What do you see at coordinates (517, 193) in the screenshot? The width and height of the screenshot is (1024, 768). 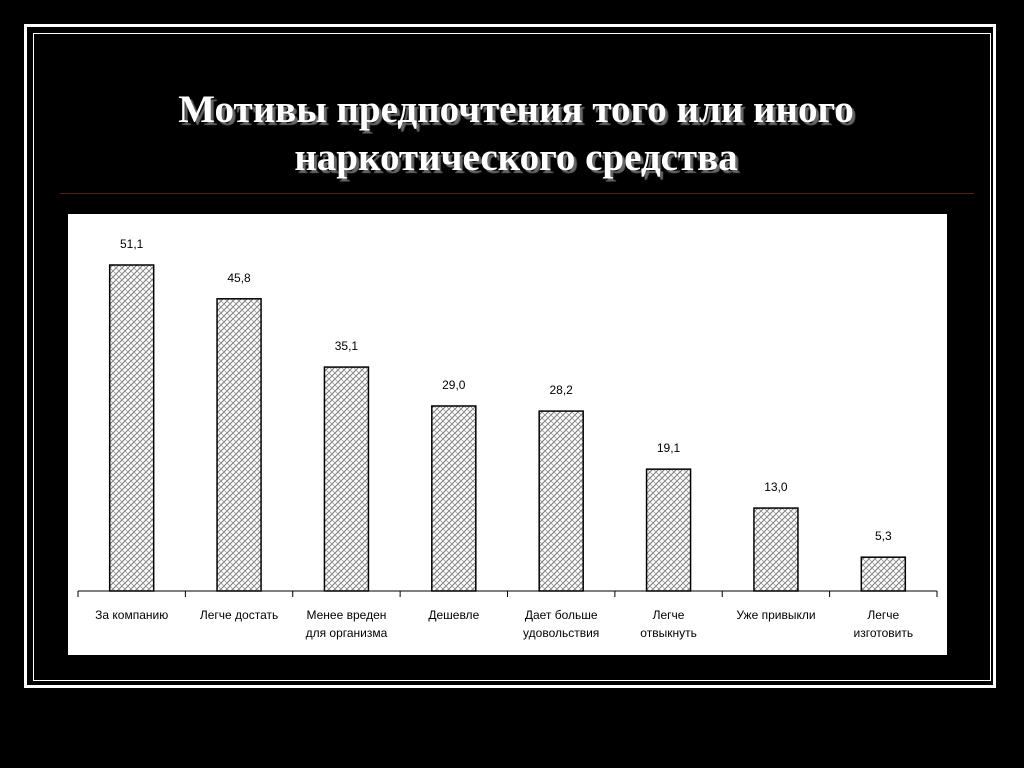 I see `title-divider` at bounding box center [517, 193].